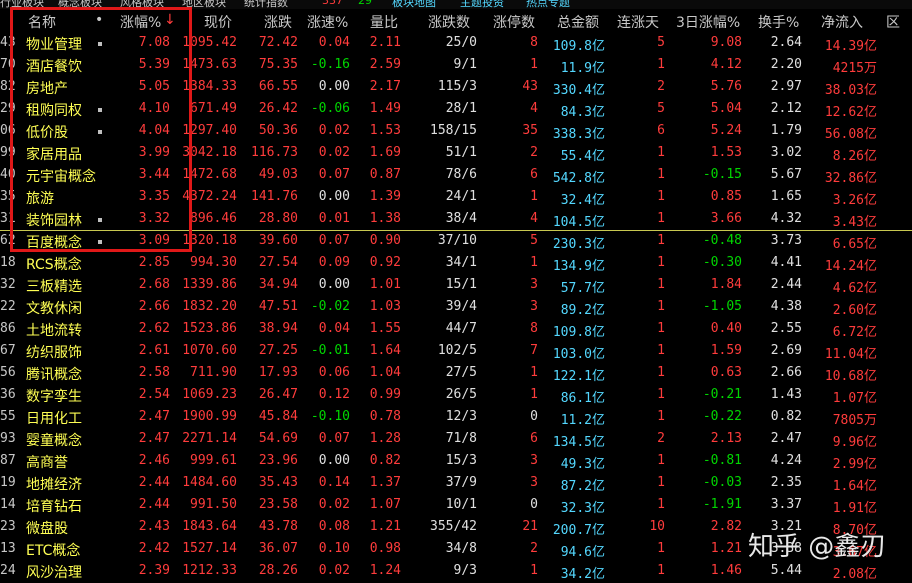 This screenshot has height=583, width=912. Describe the element at coordinates (414, 4) in the screenshot. I see `category-tab: 板块地图` at that location.